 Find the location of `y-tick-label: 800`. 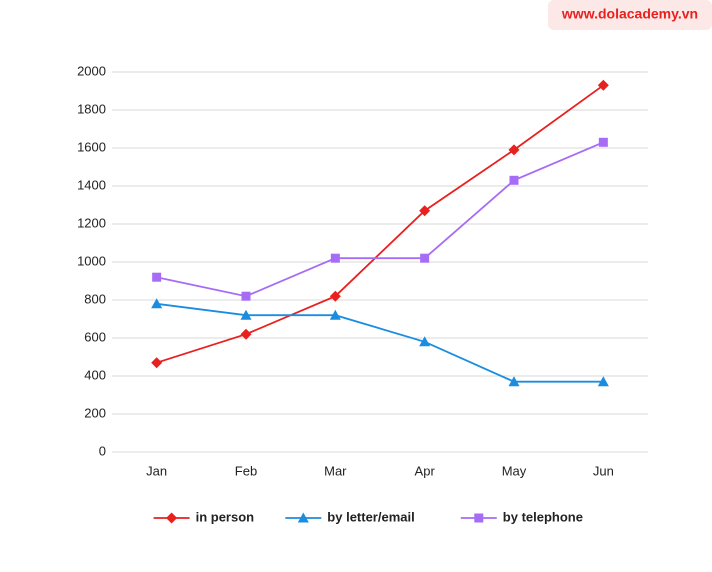

y-tick-label: 800 is located at coordinates (95, 298).